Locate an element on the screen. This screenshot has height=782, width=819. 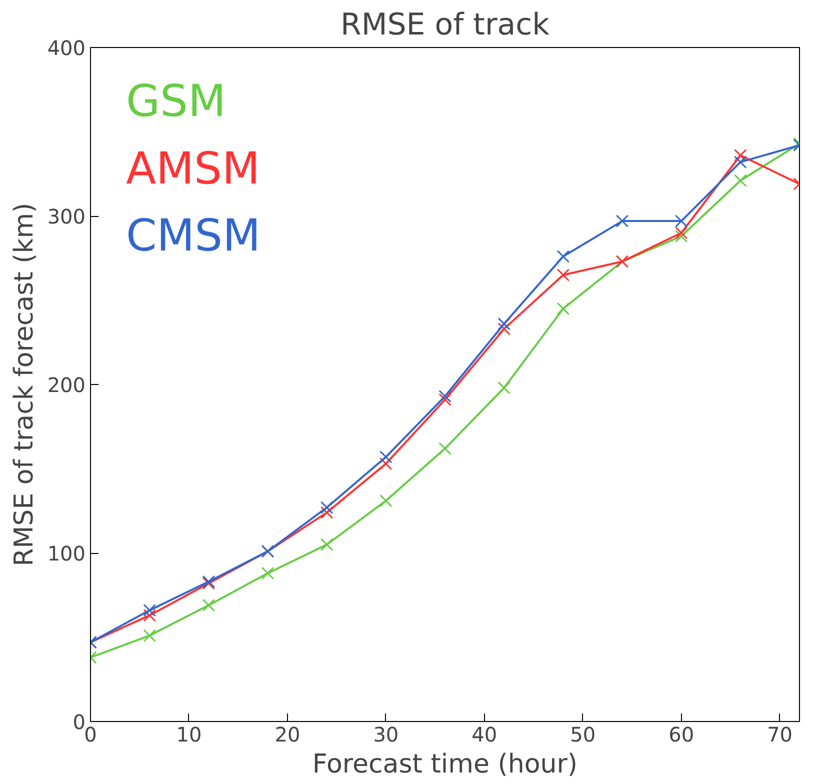
x-tick-label: 70 is located at coordinates (780, 734).